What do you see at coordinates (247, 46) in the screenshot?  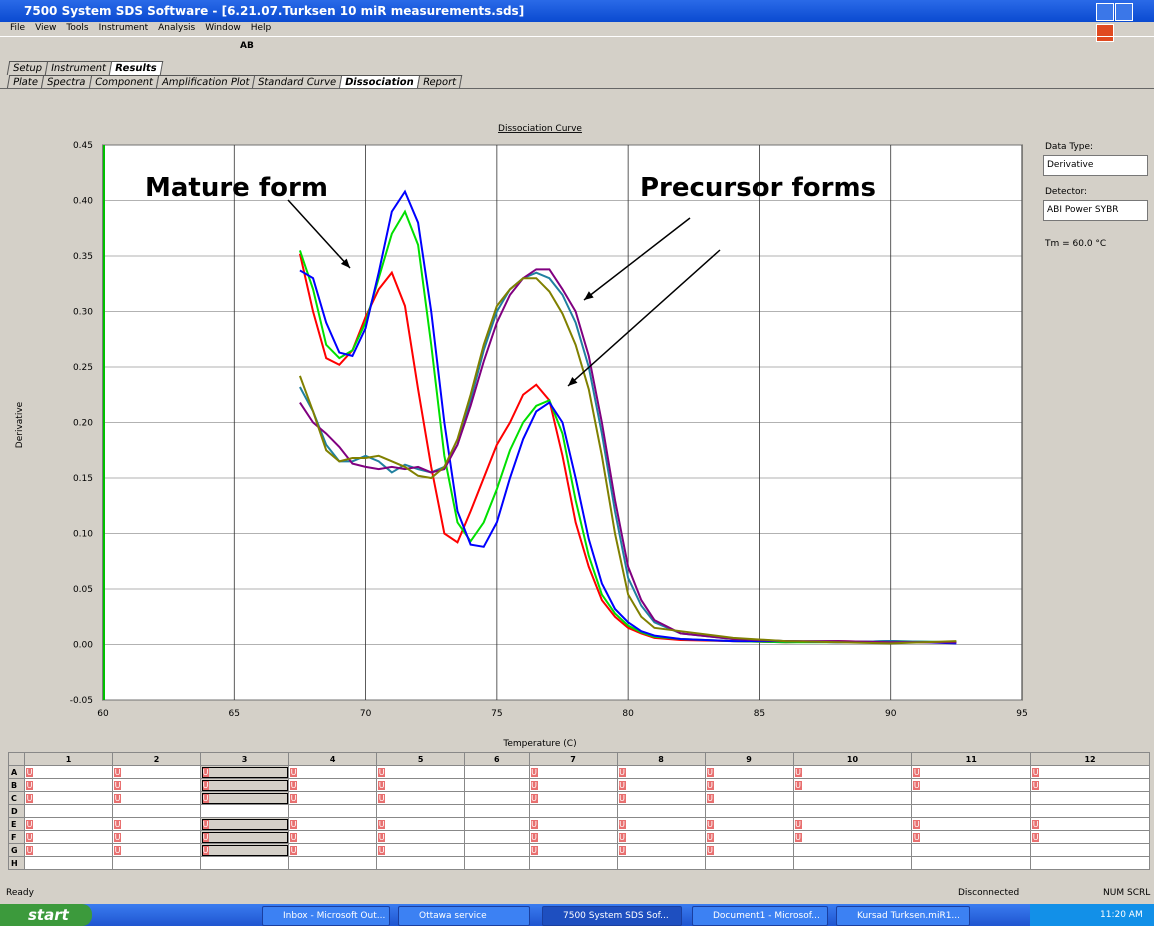 I see `toolbar-button: AB` at bounding box center [247, 46].